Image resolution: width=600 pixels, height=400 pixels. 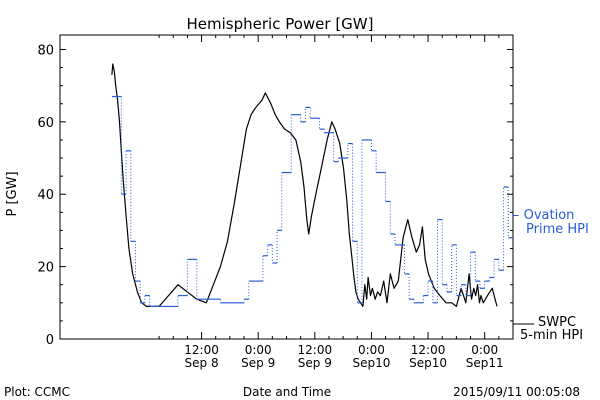 What do you see at coordinates (50, 340) in the screenshot?
I see `y-tick-label: 0` at bounding box center [50, 340].